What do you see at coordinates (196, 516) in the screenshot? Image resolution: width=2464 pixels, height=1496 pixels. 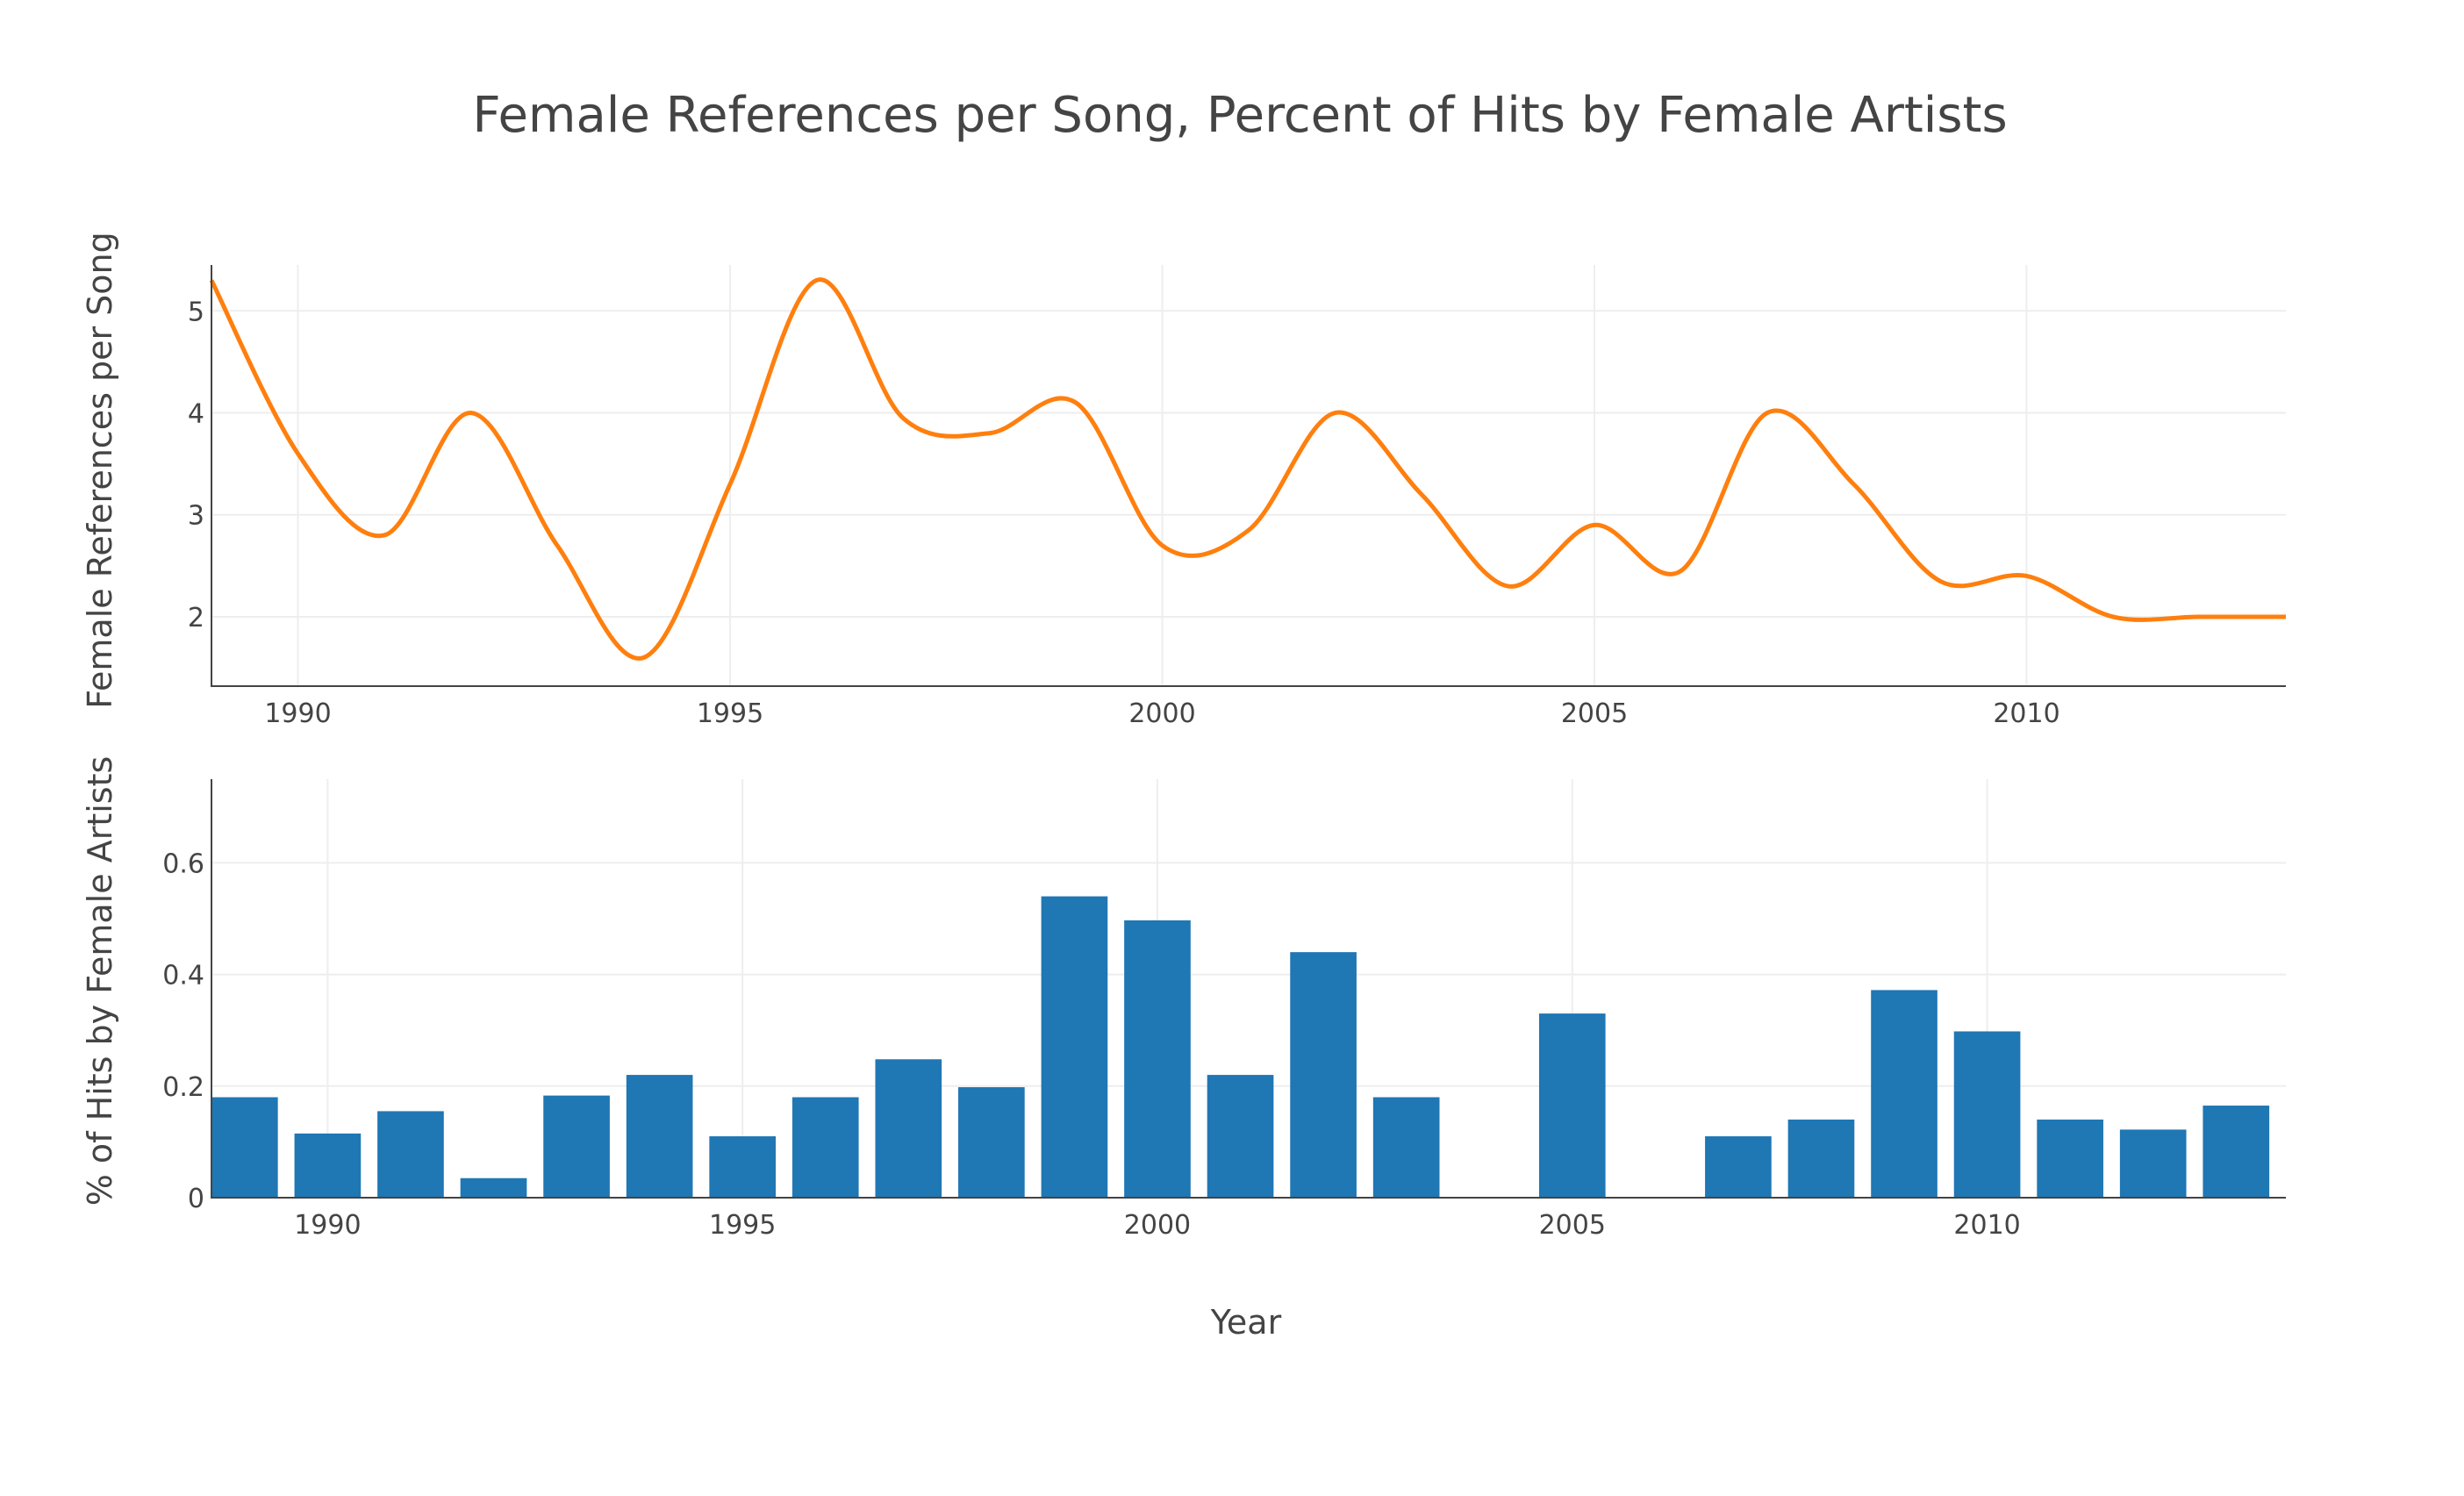 I see `y-tick-label: 3` at bounding box center [196, 516].